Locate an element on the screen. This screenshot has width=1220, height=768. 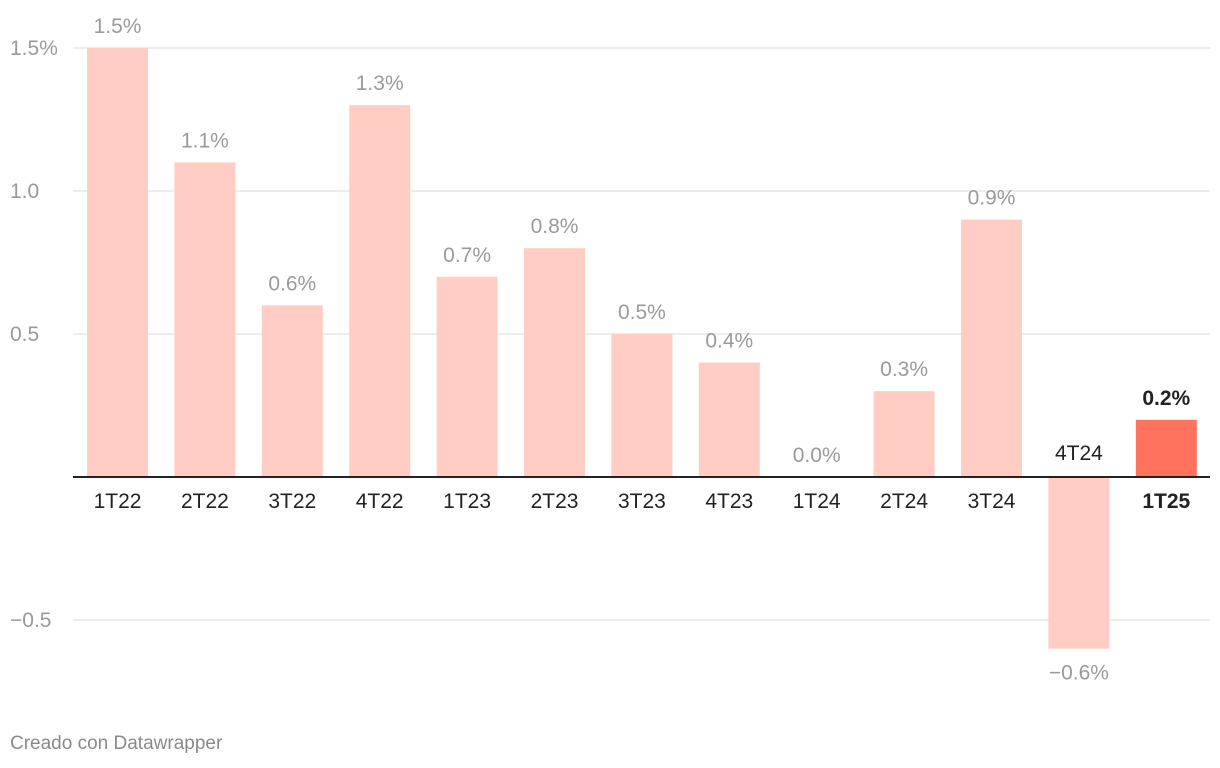
x-tick-label: 3T24 is located at coordinates (992, 501).